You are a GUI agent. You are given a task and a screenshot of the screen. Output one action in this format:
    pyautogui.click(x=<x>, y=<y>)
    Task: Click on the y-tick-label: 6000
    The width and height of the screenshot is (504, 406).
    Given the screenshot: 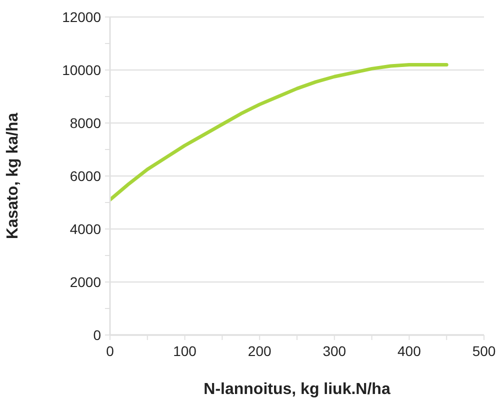 What is the action you would take?
    pyautogui.click(x=86, y=176)
    